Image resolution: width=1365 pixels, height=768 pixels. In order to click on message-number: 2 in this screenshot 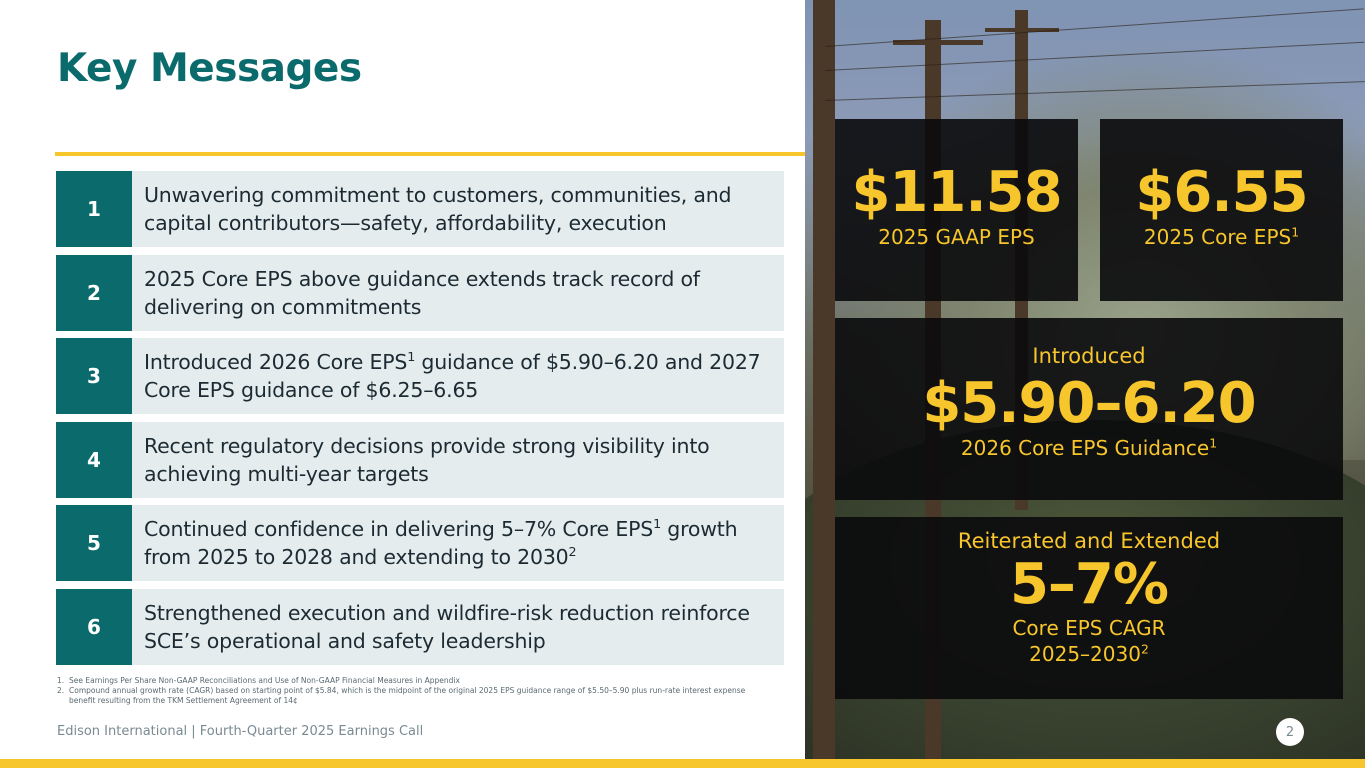, I will do `click(94, 293)`.